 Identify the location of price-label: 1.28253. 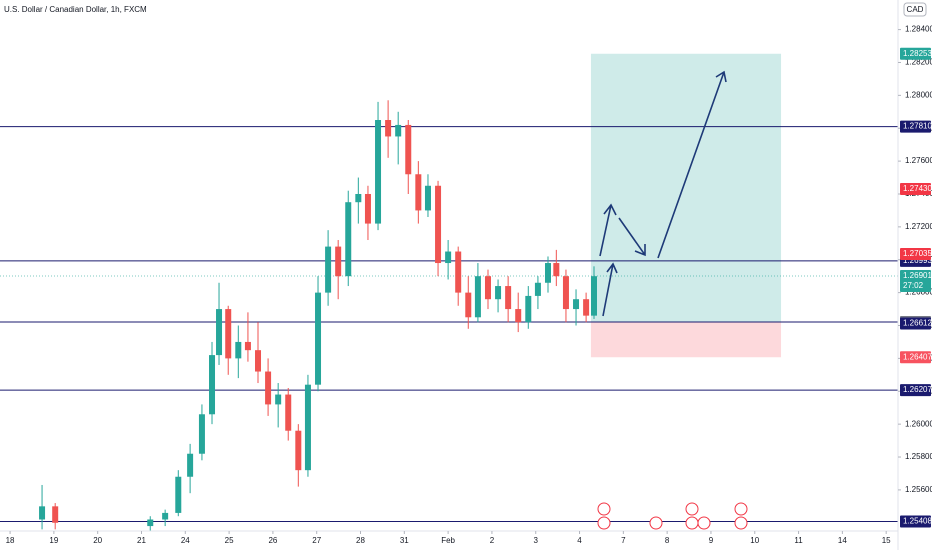
(917, 53).